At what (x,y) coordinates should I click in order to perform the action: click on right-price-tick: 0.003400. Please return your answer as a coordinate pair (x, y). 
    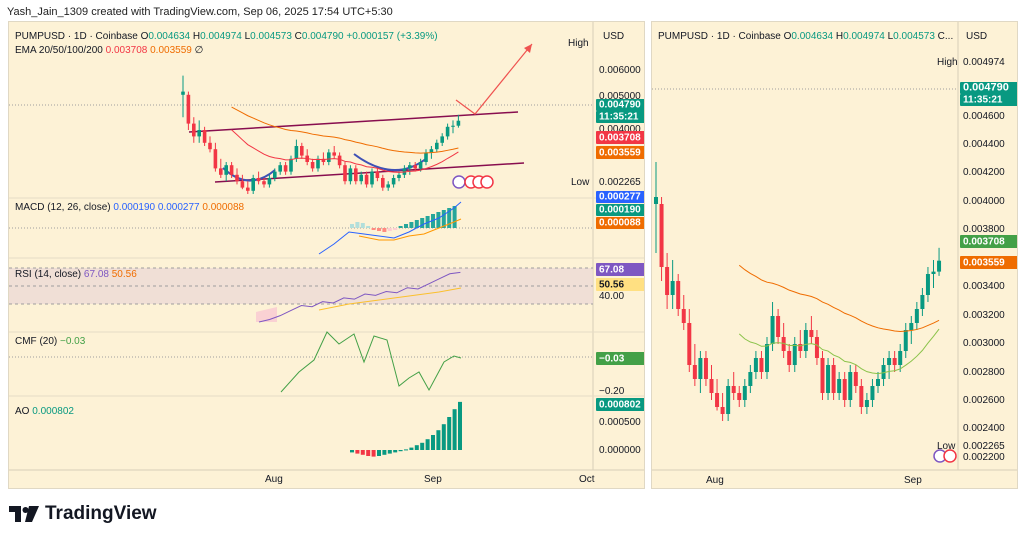
    Looking at the image, I should click on (984, 286).